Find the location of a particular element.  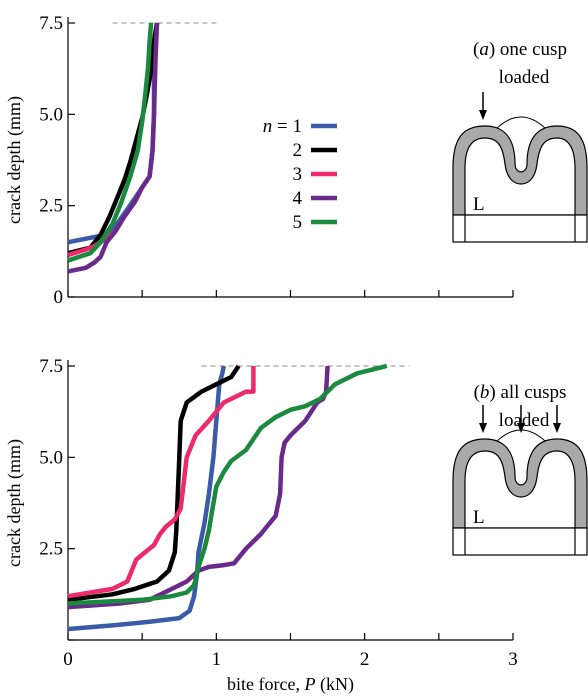

legend-label: 3 is located at coordinates (298, 174).